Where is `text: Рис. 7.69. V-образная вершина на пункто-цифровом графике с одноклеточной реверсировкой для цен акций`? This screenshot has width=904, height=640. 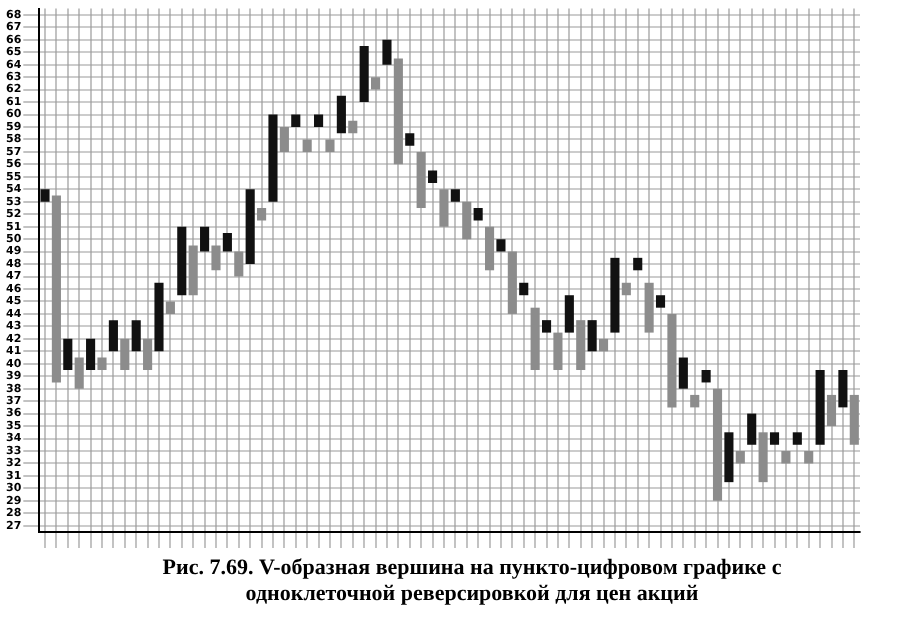
text: Рис. 7.69. V-образная вершина на пункто-цифровом графике с одноклеточной реверсировкой для цен акций is located at coordinates (472, 581).